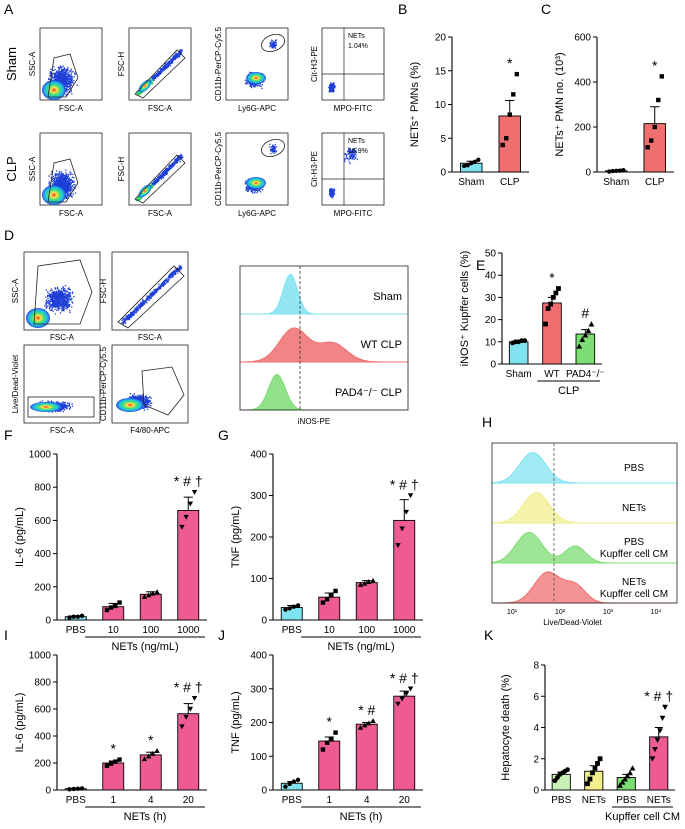  I want to click on flow-plot-a-1-1: FSC-A FSC-H, so click(154, 175).